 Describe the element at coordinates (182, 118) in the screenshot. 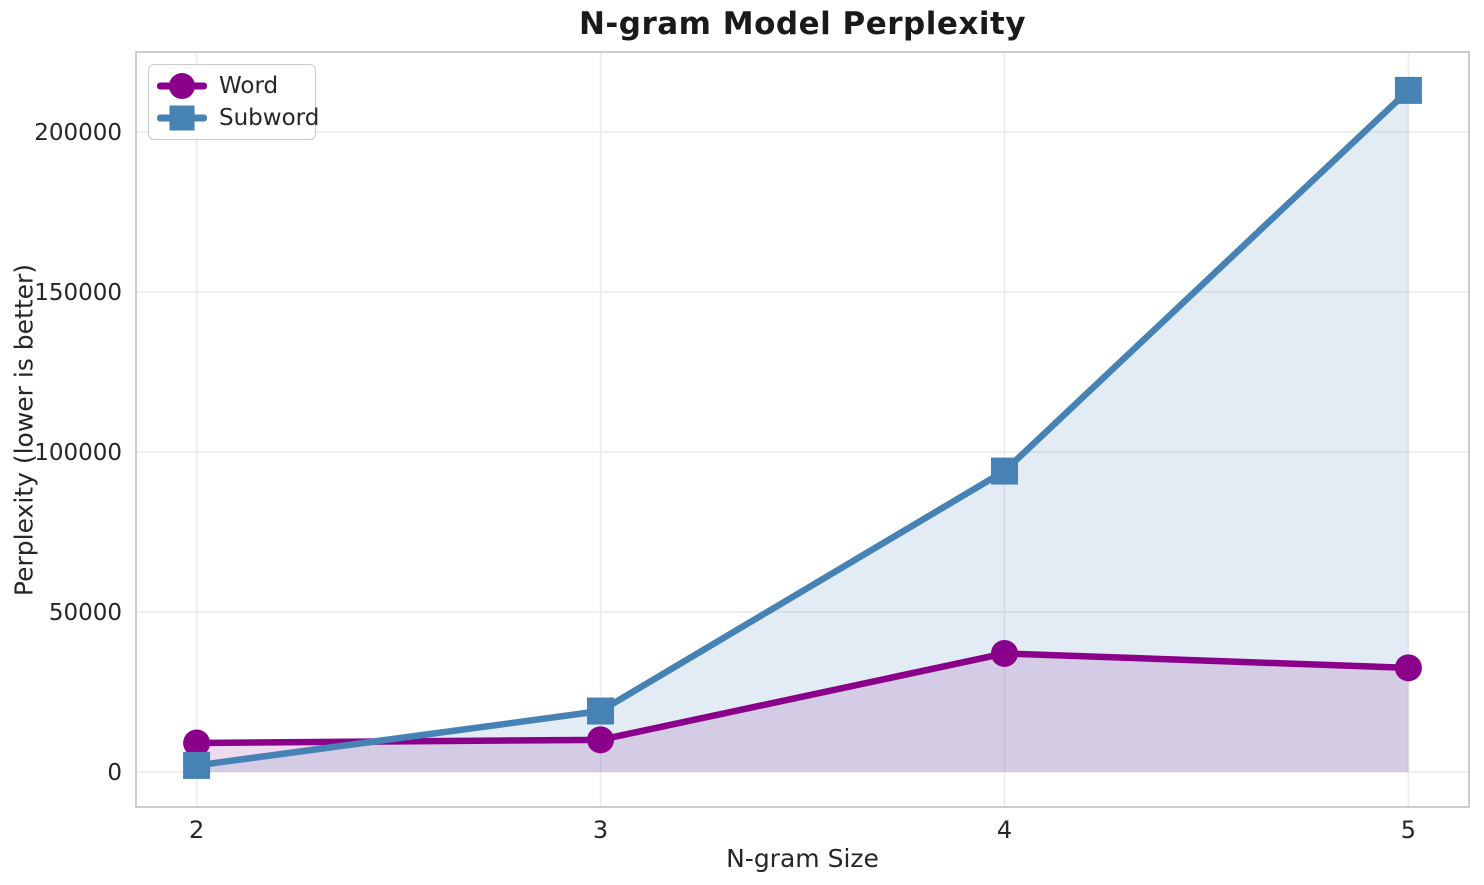

I see `subword-line-square-marker-icon` at that location.